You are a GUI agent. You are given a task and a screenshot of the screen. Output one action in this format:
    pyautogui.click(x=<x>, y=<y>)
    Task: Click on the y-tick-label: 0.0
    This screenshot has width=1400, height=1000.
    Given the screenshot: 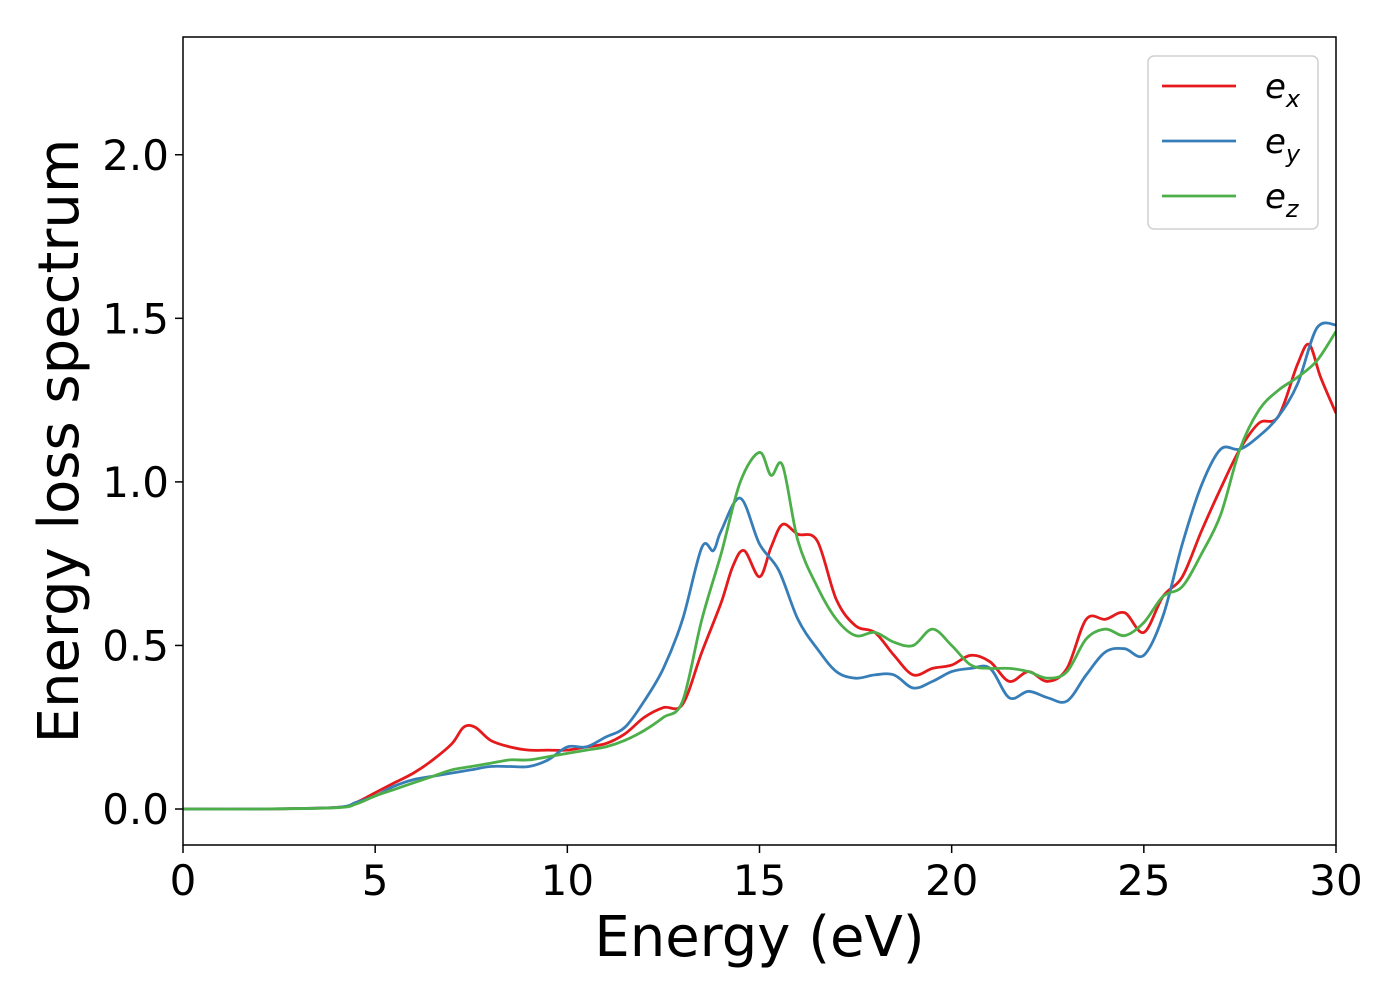 What is the action you would take?
    pyautogui.click(x=135, y=809)
    